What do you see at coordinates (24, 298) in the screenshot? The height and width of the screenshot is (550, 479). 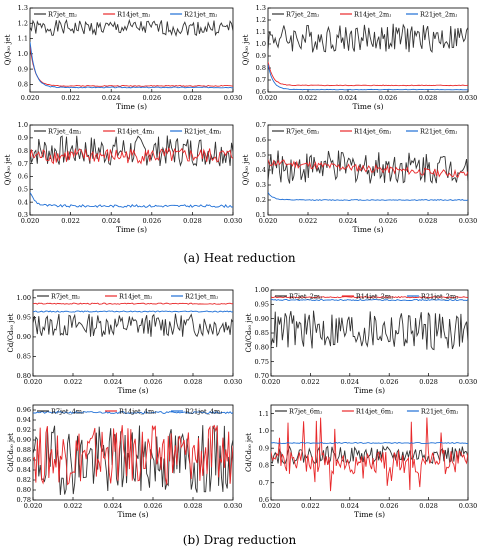 I see `y-tick-label: 1.00` at bounding box center [24, 298].